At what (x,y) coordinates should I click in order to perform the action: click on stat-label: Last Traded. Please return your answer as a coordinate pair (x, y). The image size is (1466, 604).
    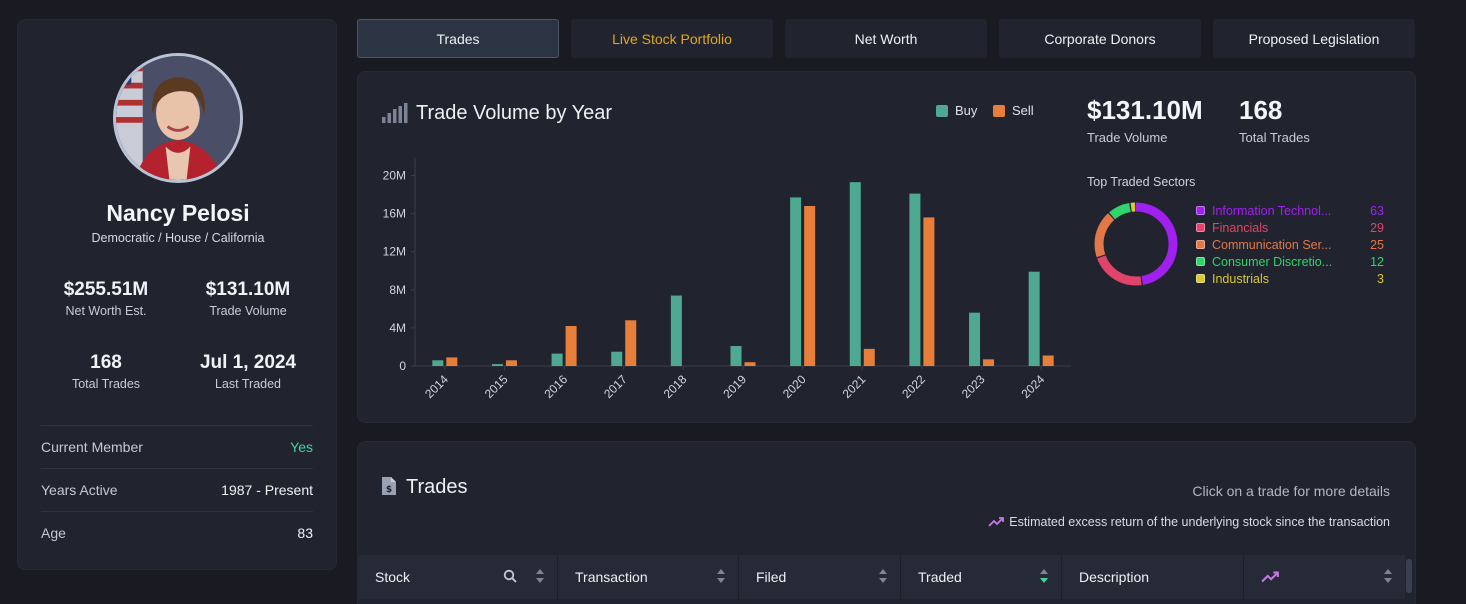
    Looking at the image, I should click on (247, 384).